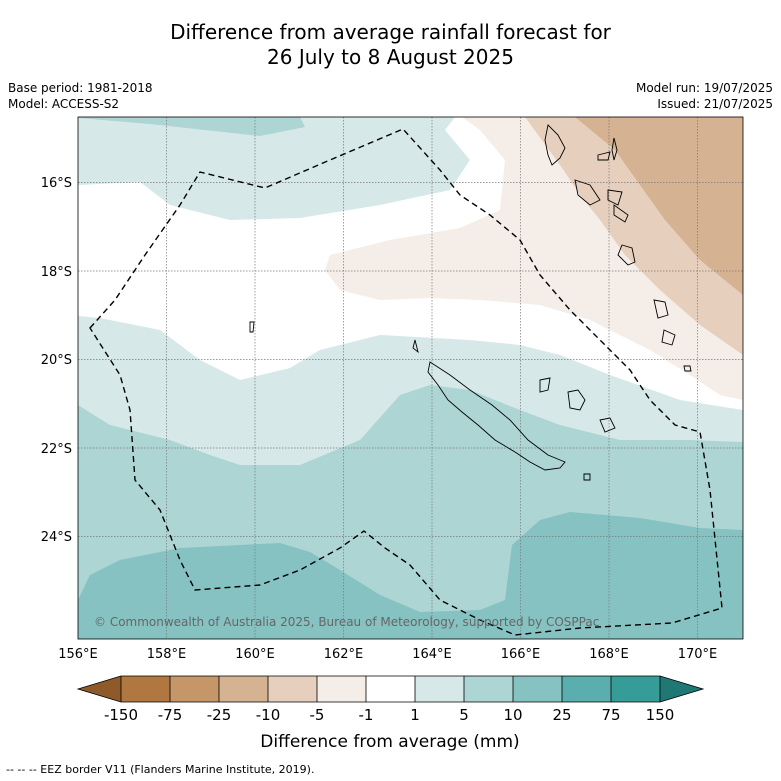 The image size is (781, 781). Describe the element at coordinates (464, 715) in the screenshot. I see `colorbar-tick-label: 5` at that location.